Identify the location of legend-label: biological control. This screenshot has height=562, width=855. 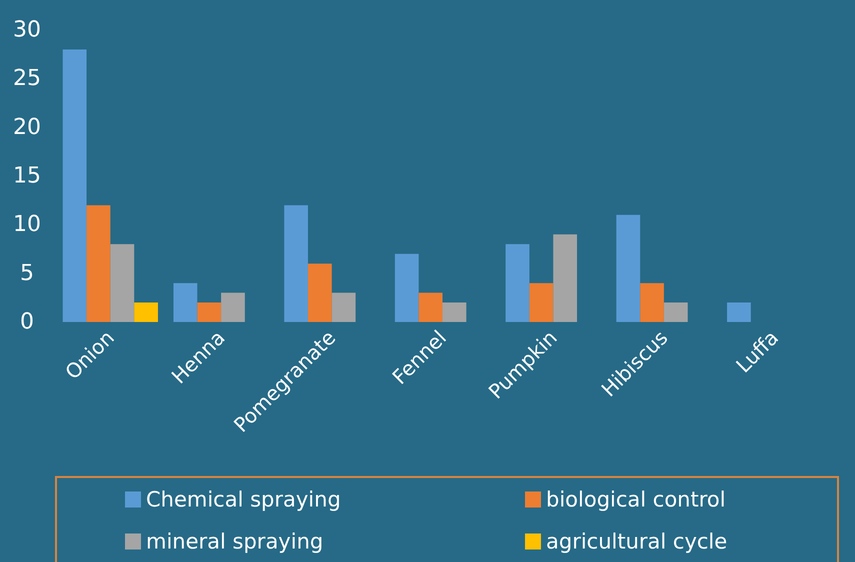
(636, 500).